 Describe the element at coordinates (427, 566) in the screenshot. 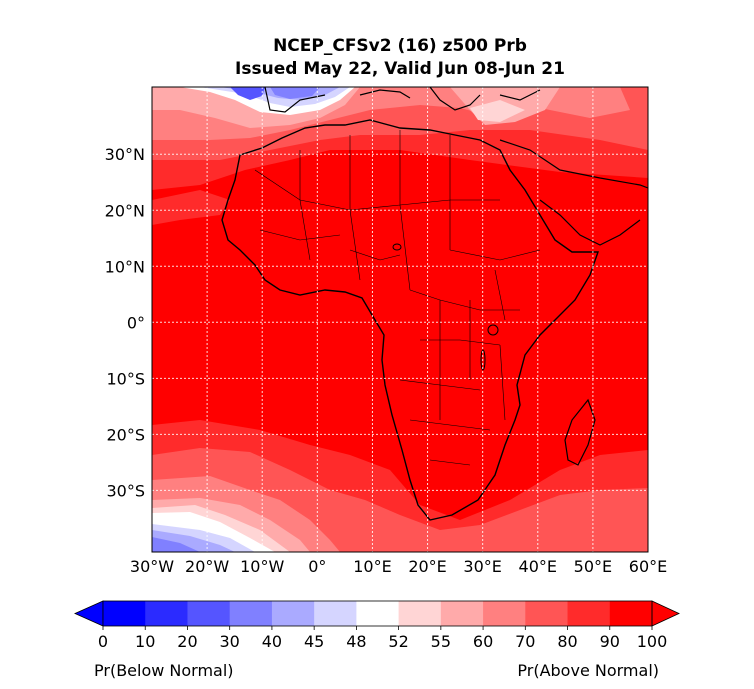

I see `lon-label: 20°E` at that location.